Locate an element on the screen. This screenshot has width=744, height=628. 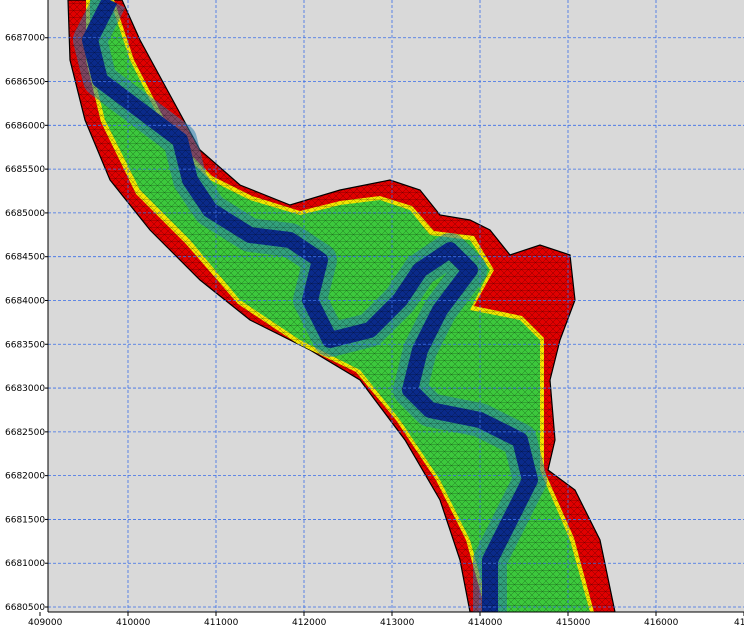
y-tick-label: 6684500 is located at coordinates (25, 258).